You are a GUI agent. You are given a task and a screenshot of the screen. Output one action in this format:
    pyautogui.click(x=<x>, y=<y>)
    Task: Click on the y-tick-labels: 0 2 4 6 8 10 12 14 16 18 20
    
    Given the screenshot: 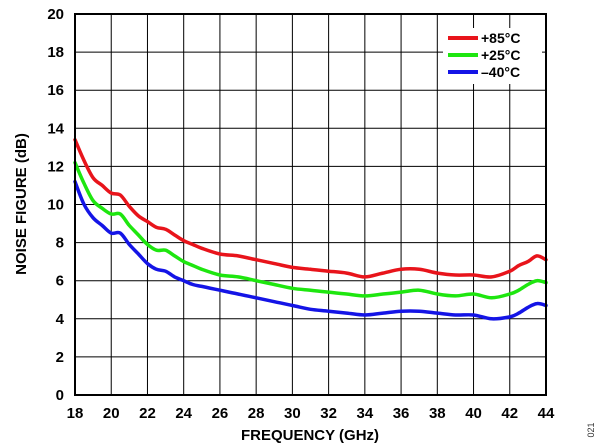 What is the action you would take?
    pyautogui.click(x=55, y=205)
    